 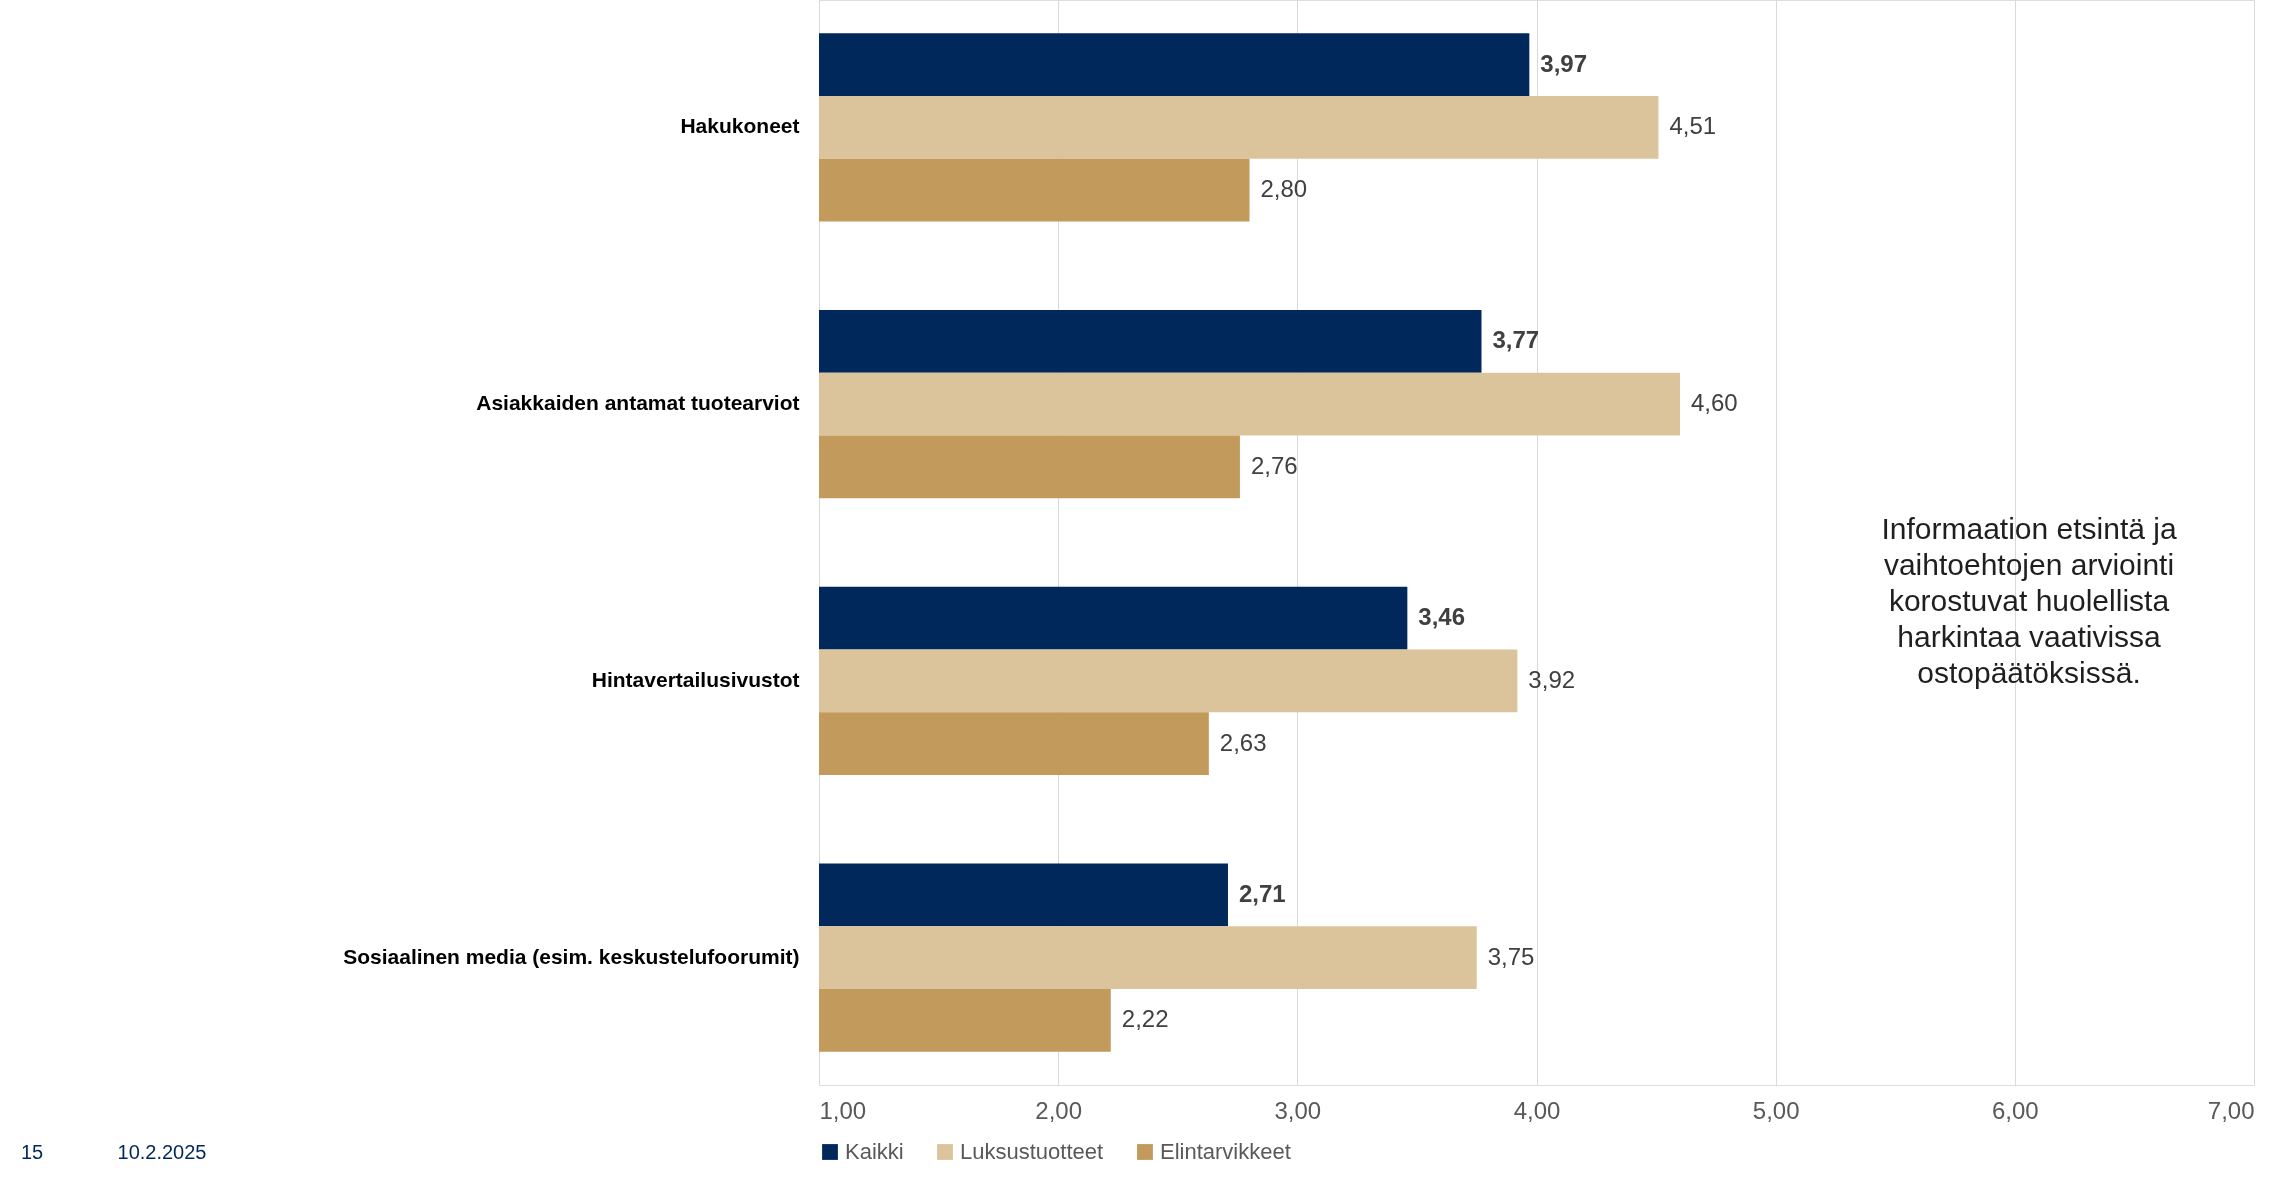 I want to click on data-label: 3,97, so click(x=1564, y=63).